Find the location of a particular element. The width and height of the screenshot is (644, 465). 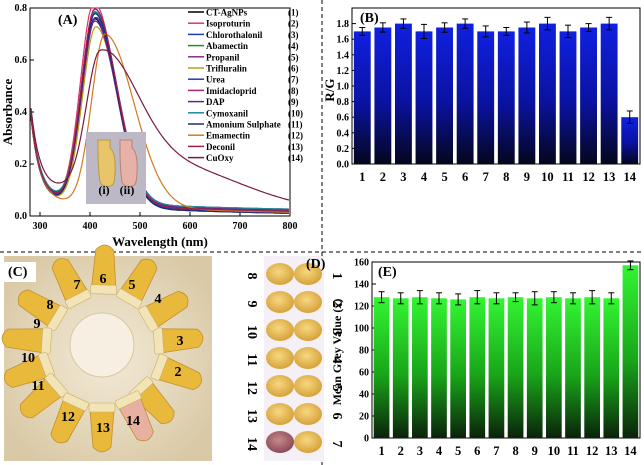

y-tick-label: 1.6 is located at coordinates (343, 40).